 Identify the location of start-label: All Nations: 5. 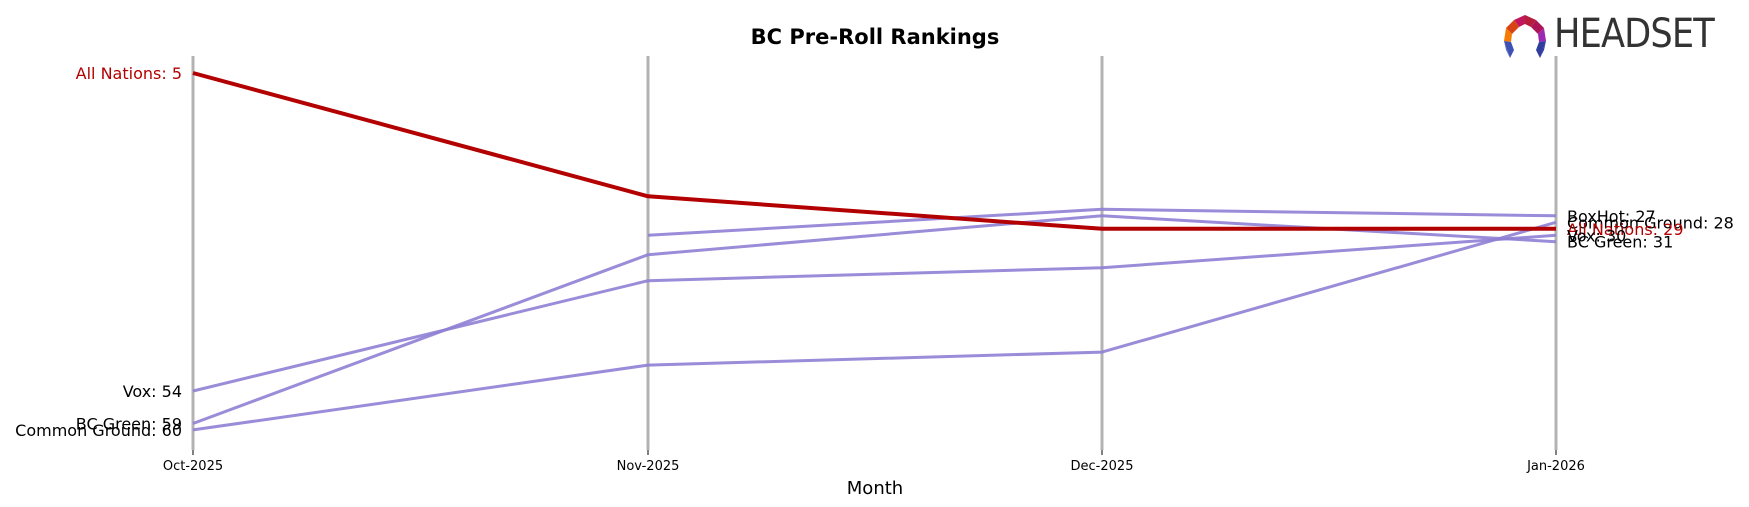
(129, 73).